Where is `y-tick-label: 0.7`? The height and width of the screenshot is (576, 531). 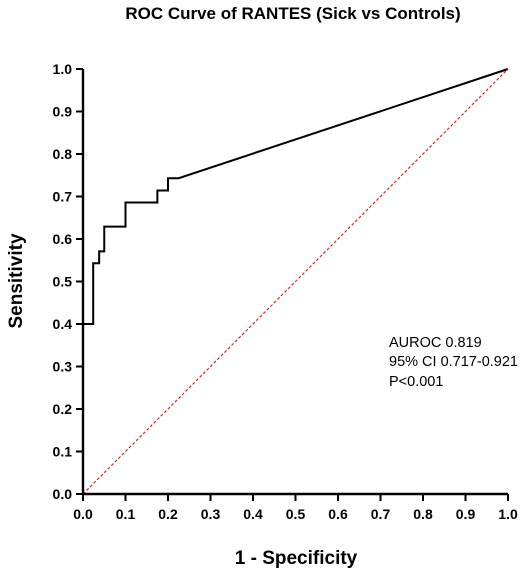
y-tick-label: 0.7 is located at coordinates (63, 197).